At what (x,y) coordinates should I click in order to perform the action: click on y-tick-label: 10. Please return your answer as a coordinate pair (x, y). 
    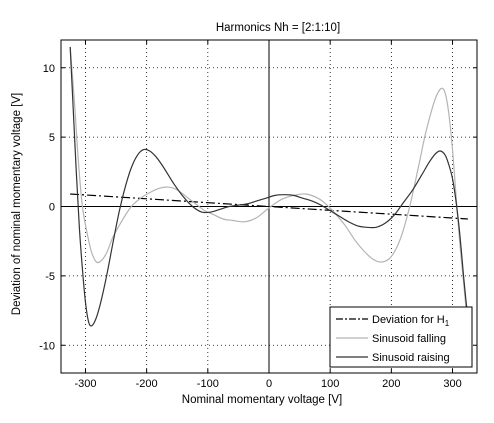
    Looking at the image, I should click on (49, 69).